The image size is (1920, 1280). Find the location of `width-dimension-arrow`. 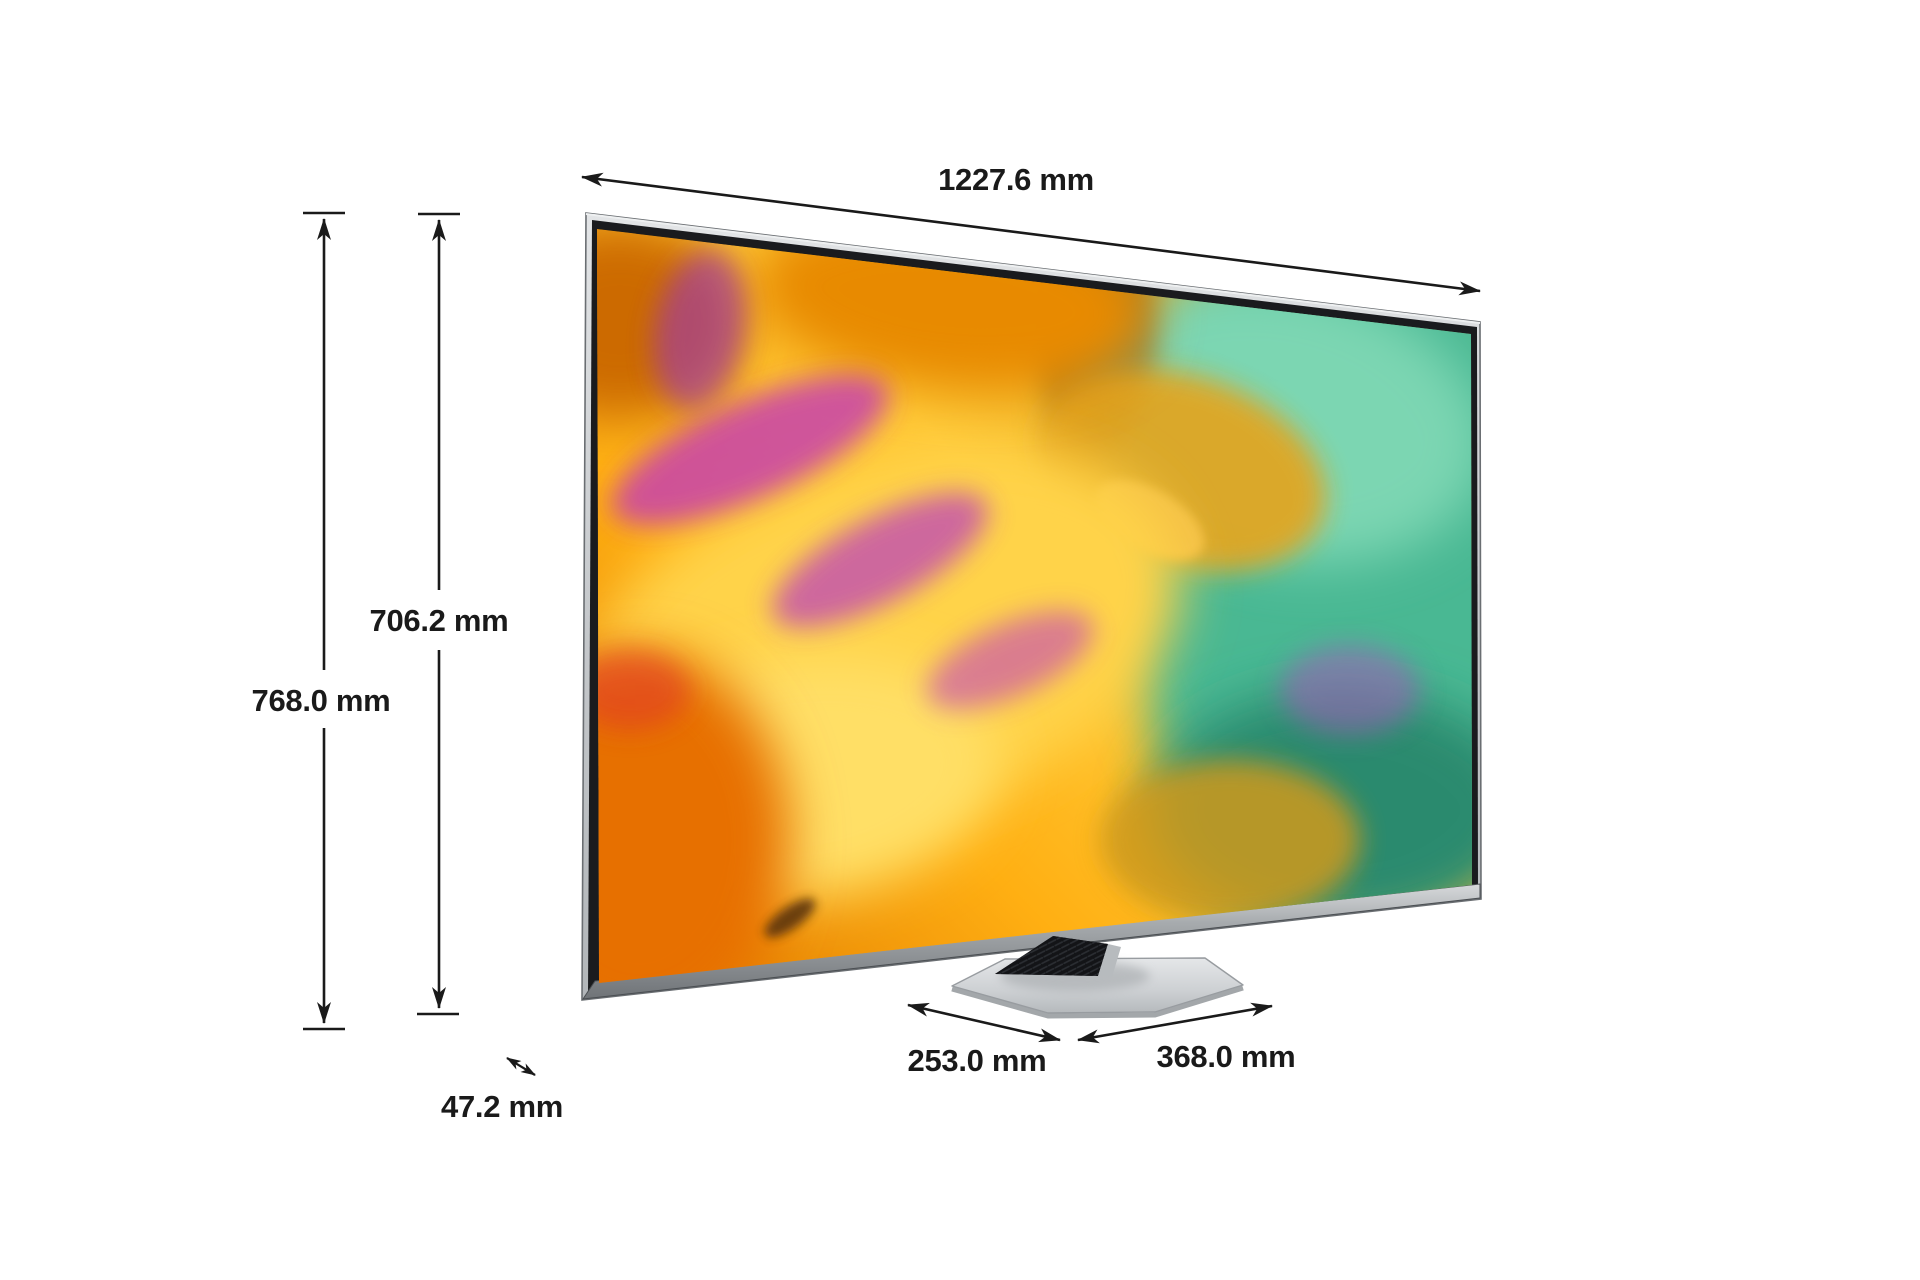

width-dimension-arrow is located at coordinates (1031, 234).